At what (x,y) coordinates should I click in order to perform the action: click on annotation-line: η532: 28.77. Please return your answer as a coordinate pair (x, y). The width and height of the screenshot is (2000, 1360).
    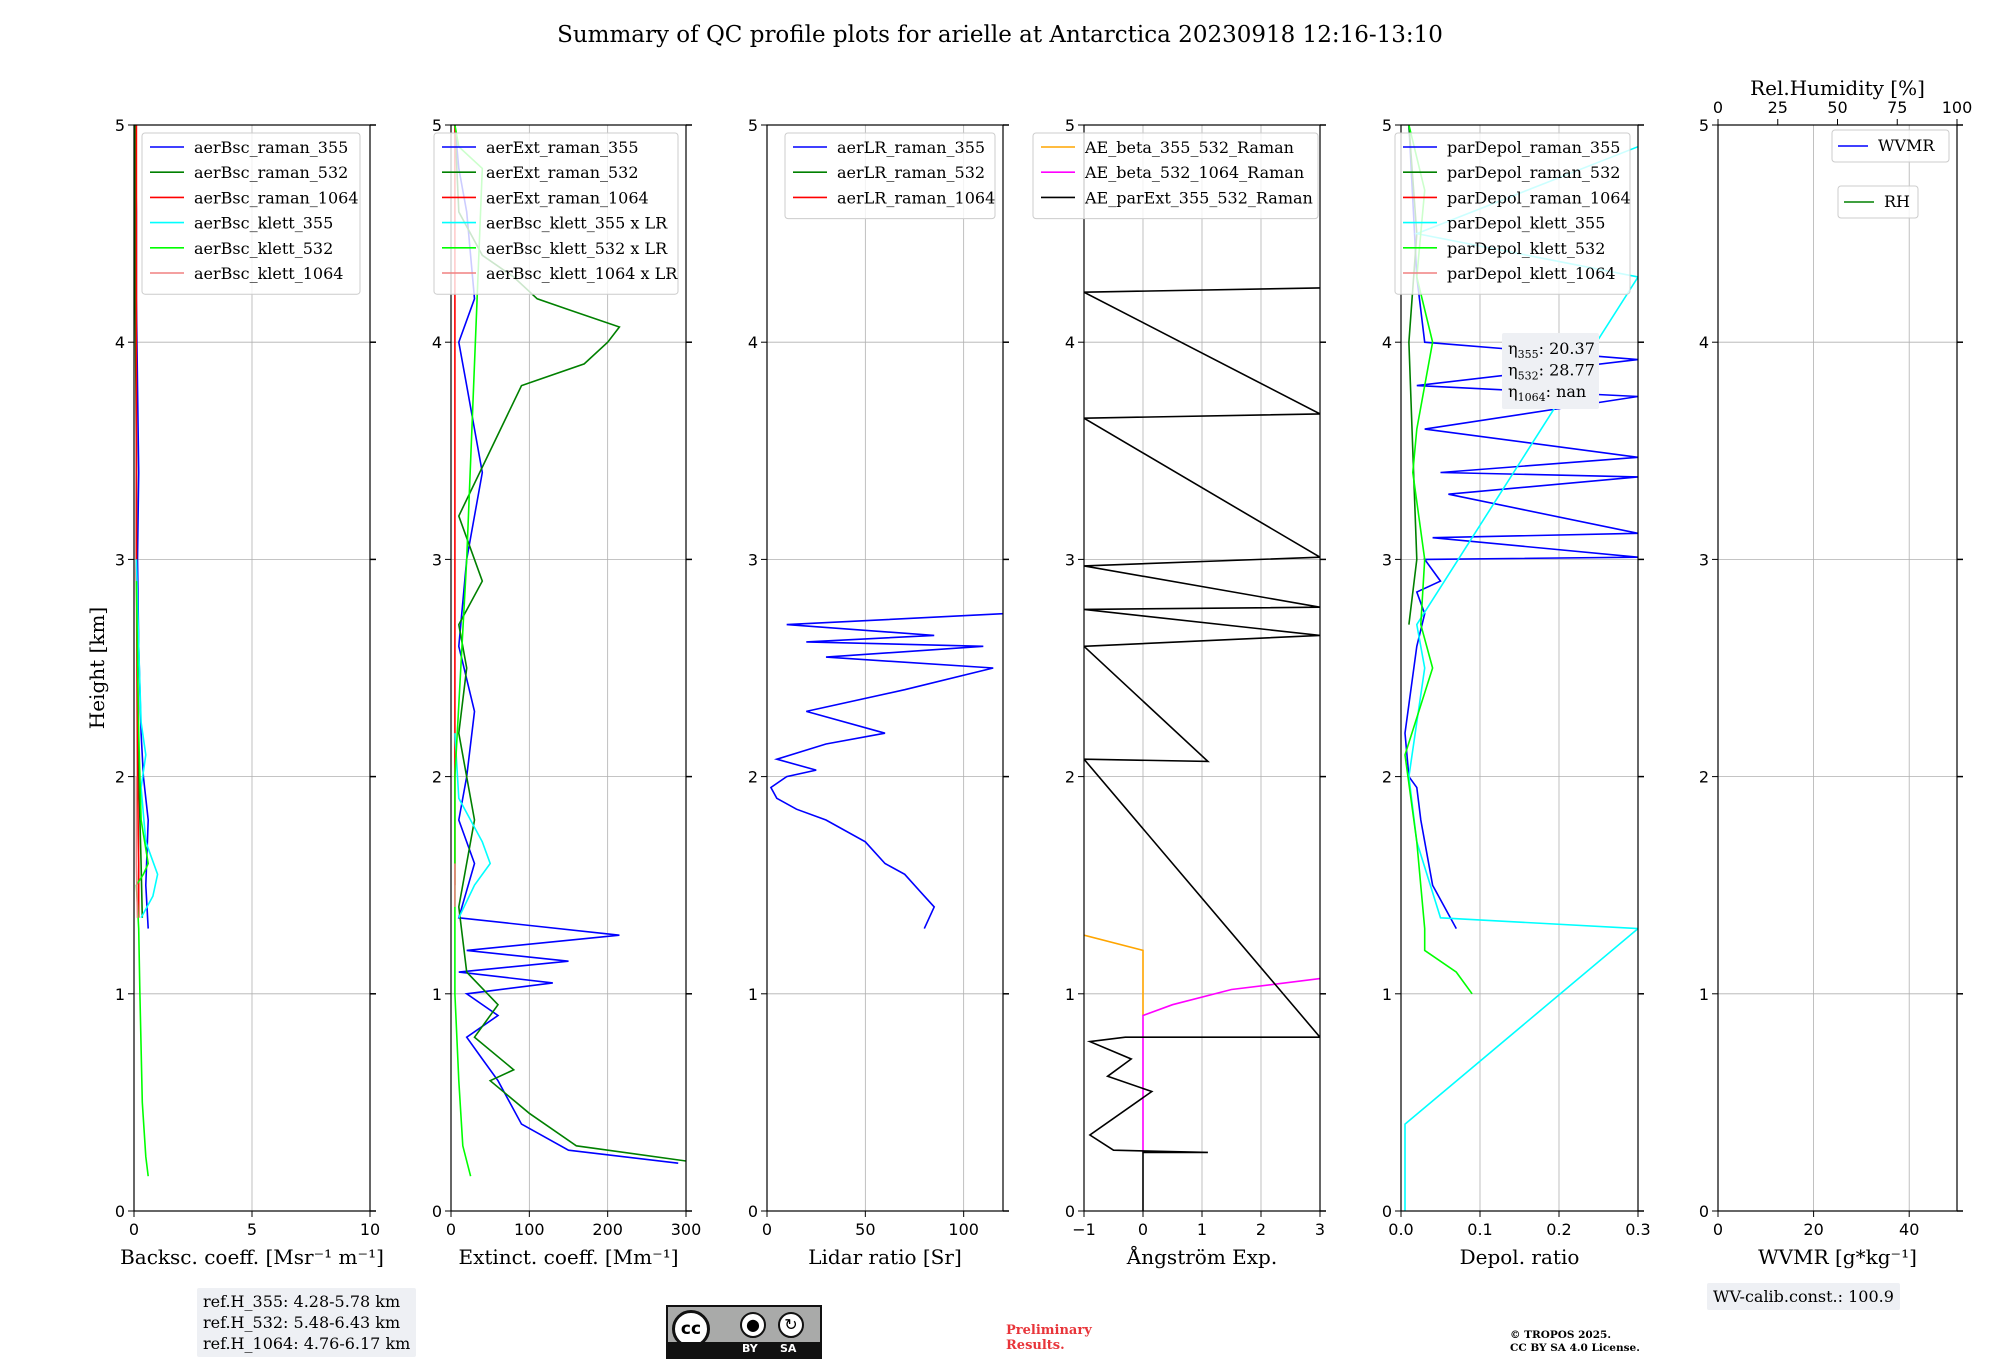
    Looking at the image, I should click on (1551, 372).